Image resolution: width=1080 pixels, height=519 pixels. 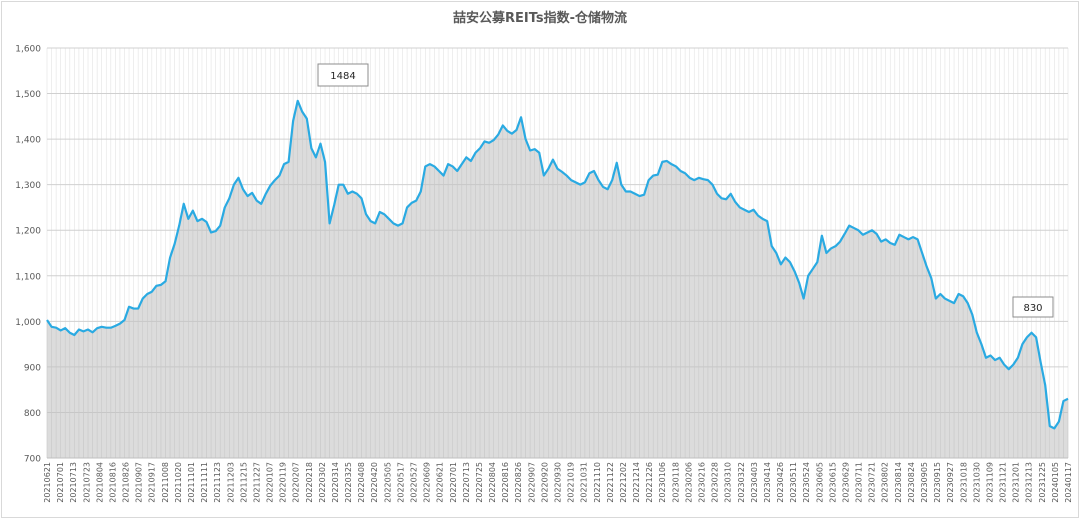 I want to click on x-tick-label: 20220505, so click(x=387, y=482).